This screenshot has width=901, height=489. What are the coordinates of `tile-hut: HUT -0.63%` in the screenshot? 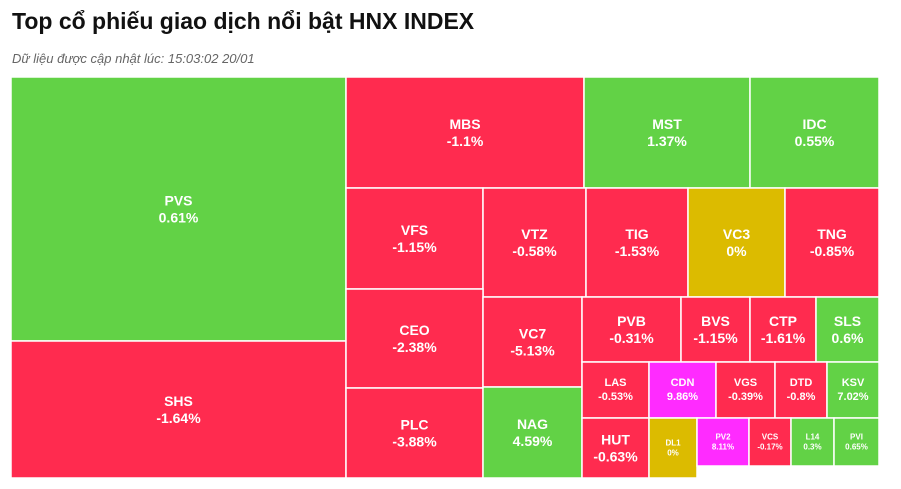 It's located at (615, 448).